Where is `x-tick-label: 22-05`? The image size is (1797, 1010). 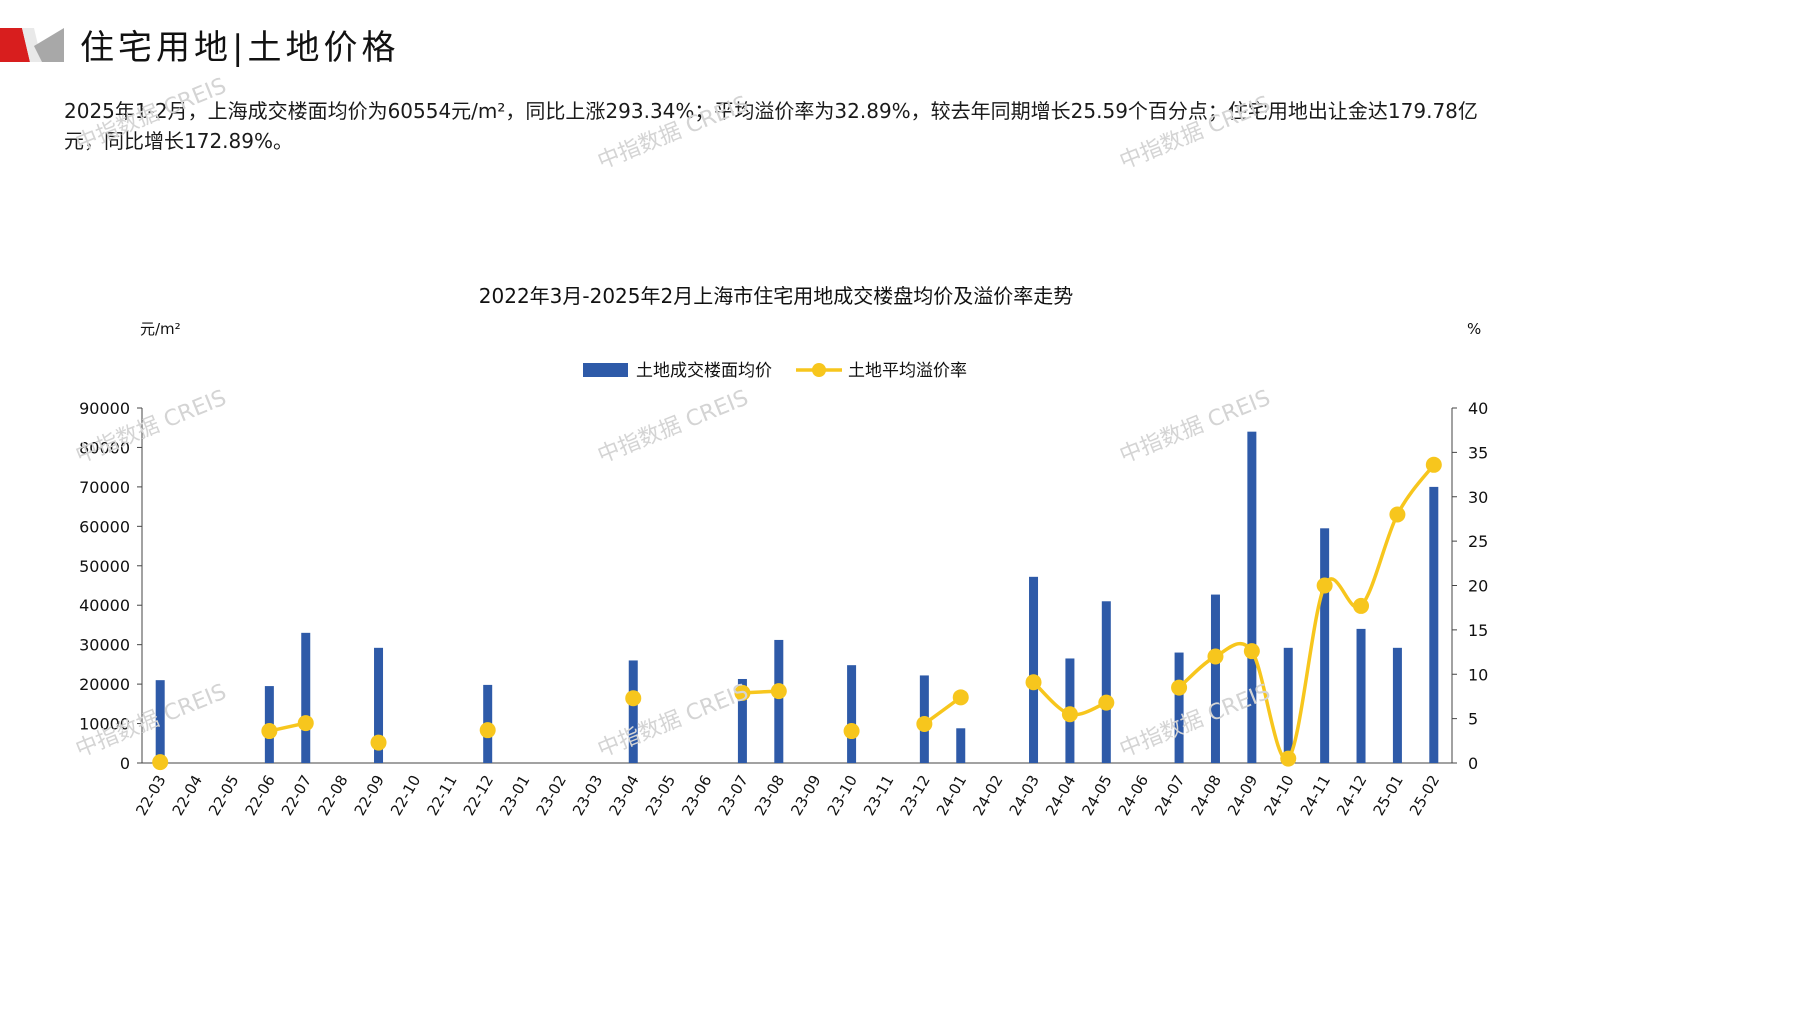 x-tick-label: 22-05 is located at coordinates (223, 795).